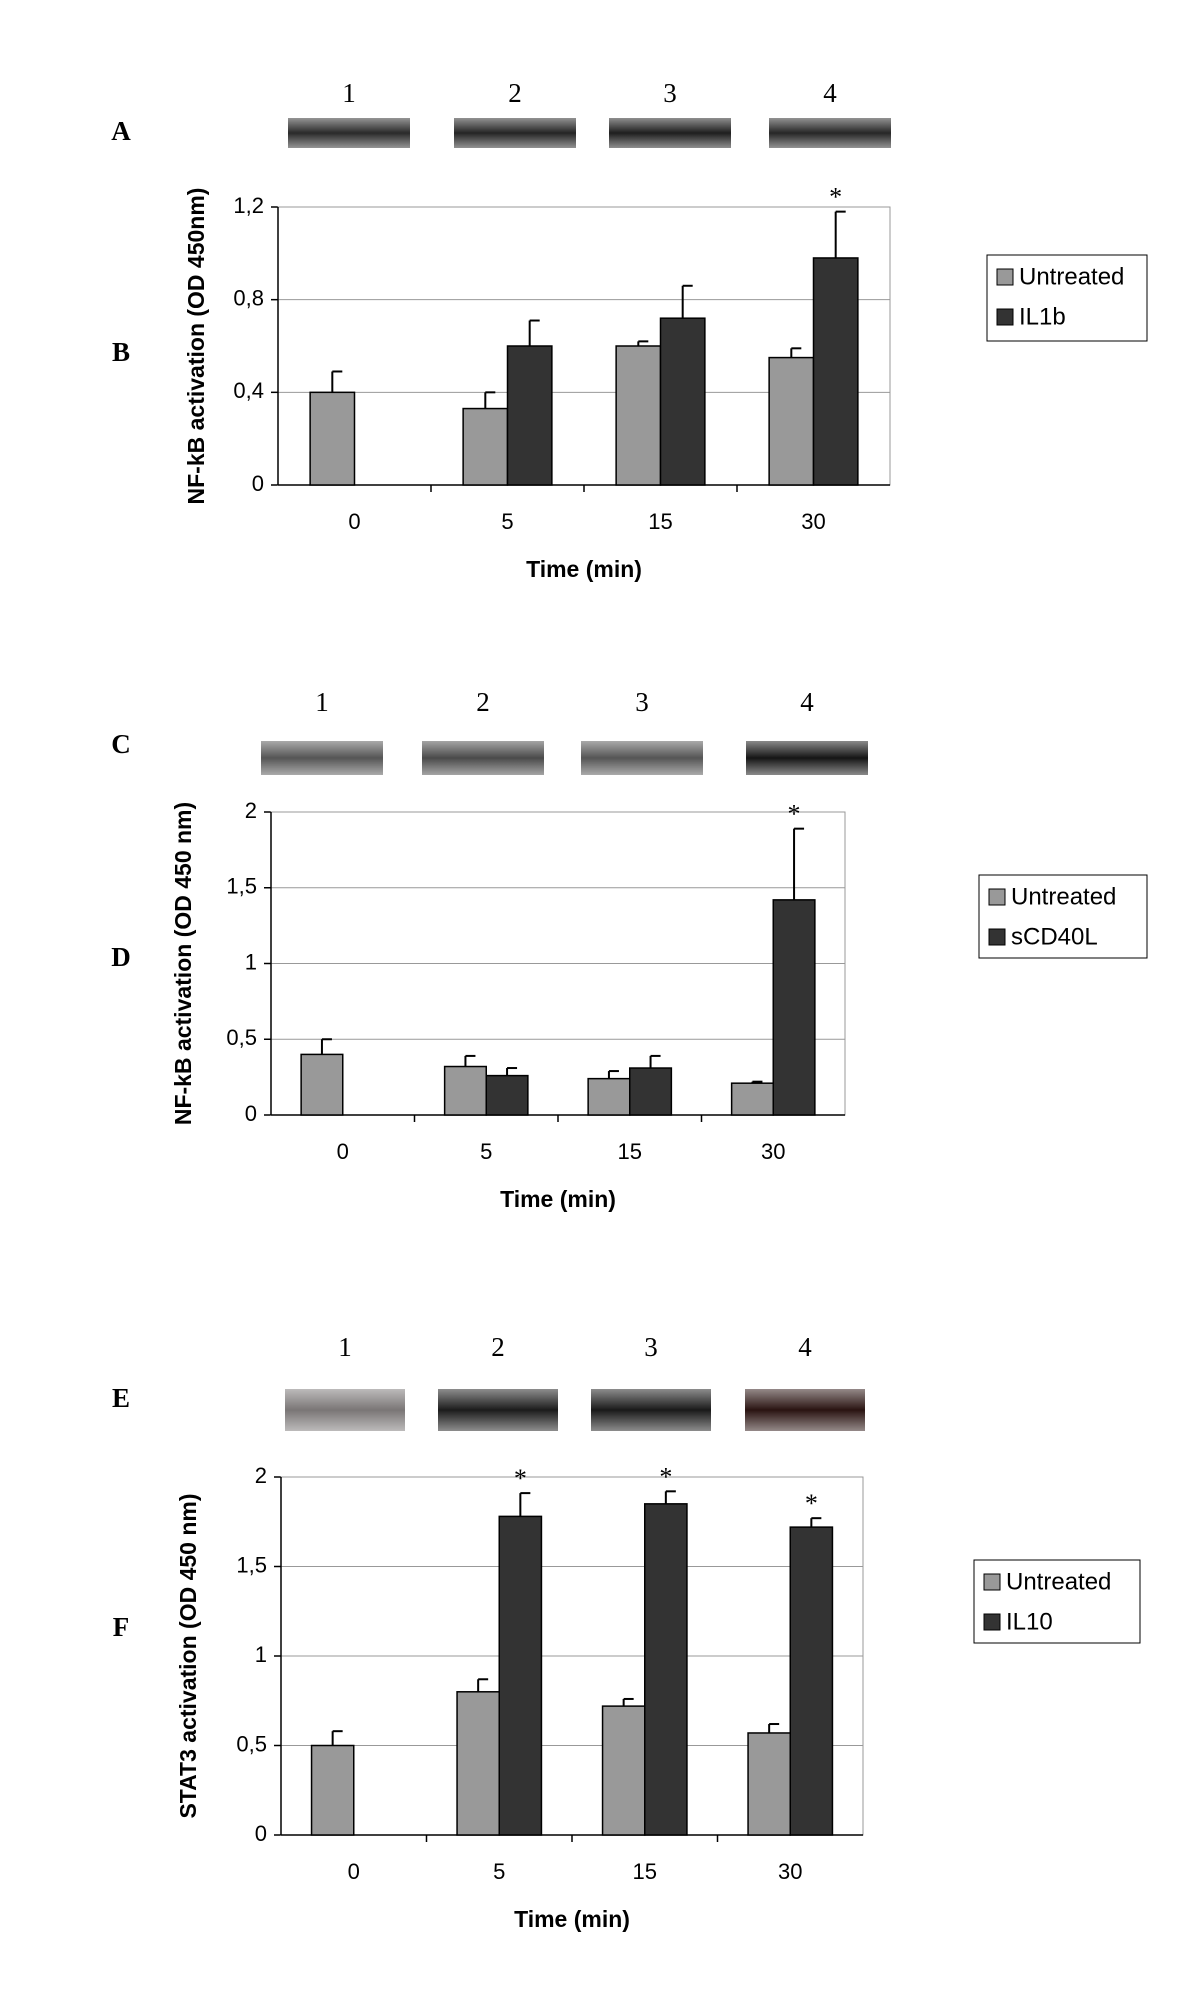 The image size is (1200, 2002). I want to click on y-tick-label: 1,2, so click(248, 205).